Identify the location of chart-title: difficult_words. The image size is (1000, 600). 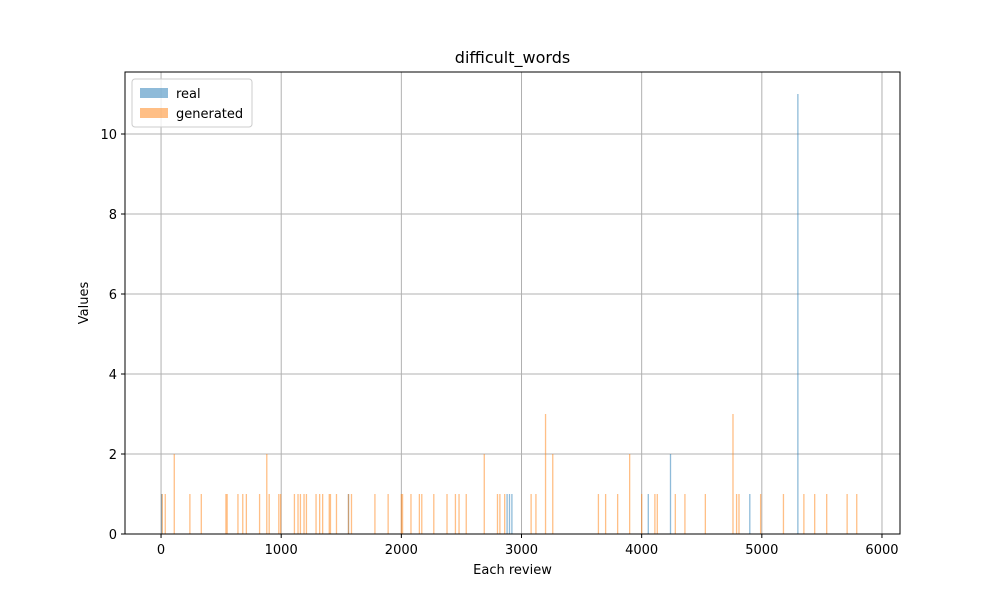
(512, 58).